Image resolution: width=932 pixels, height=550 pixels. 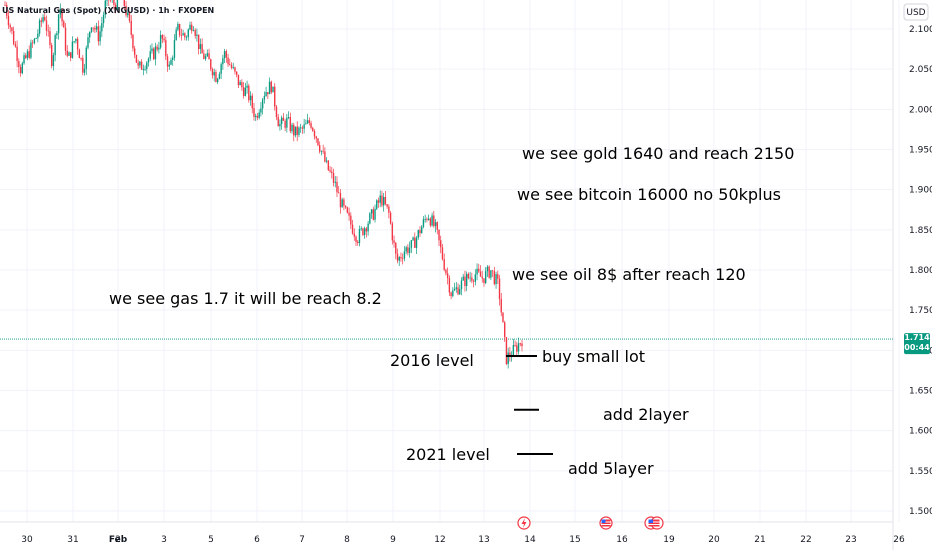 What do you see at coordinates (347, 540) in the screenshot?
I see `x-tick-label: 8` at bounding box center [347, 540].